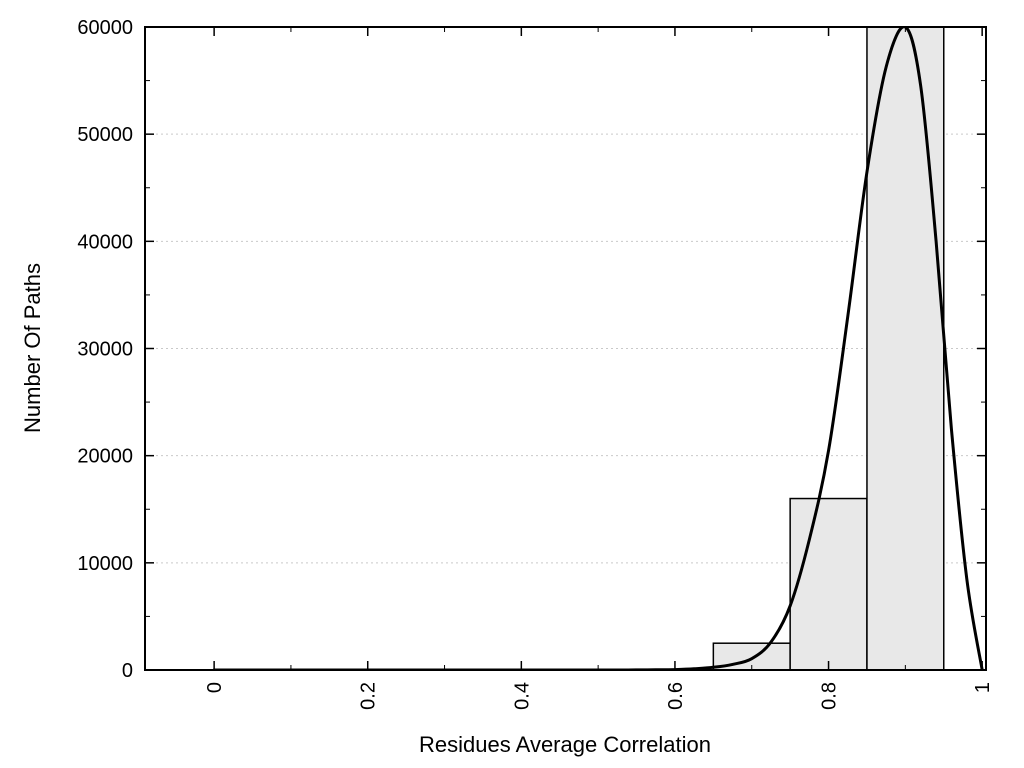 The height and width of the screenshot is (768, 1024). Describe the element at coordinates (369, 696) in the screenshot. I see `x-tick-label: 0.2` at that location.